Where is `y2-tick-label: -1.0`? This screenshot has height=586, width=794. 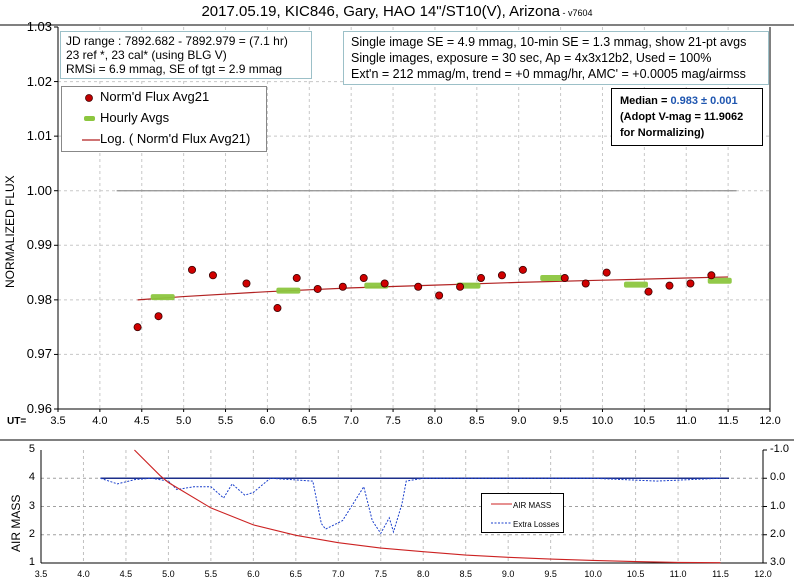 y2-tick-label: -1.0 is located at coordinates (779, 449).